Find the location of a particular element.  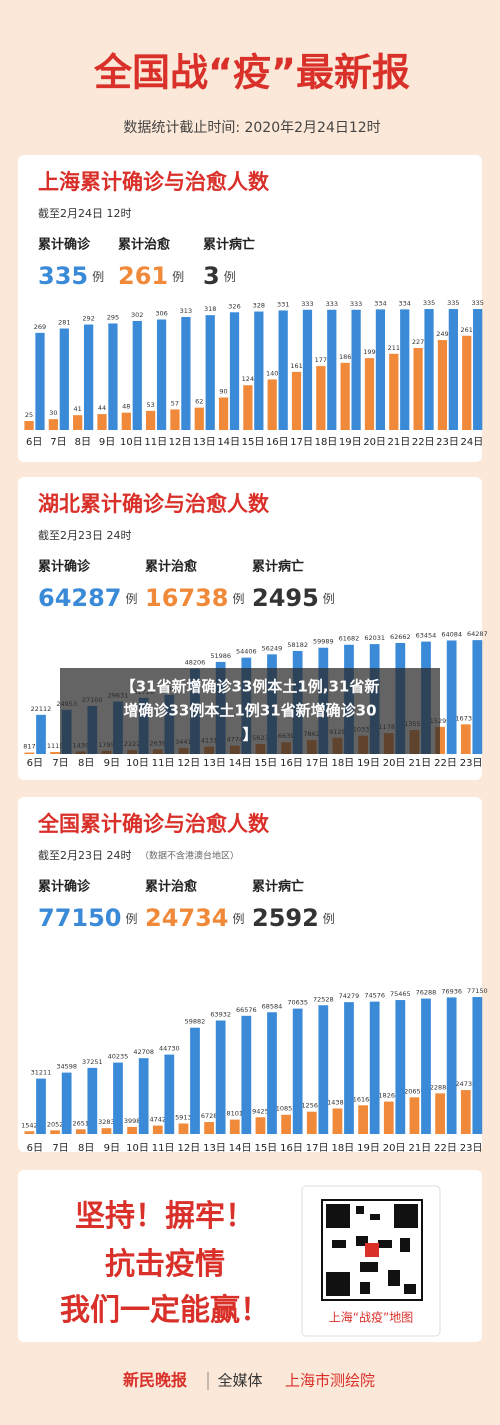

value-label: 68584 is located at coordinates (272, 1006).